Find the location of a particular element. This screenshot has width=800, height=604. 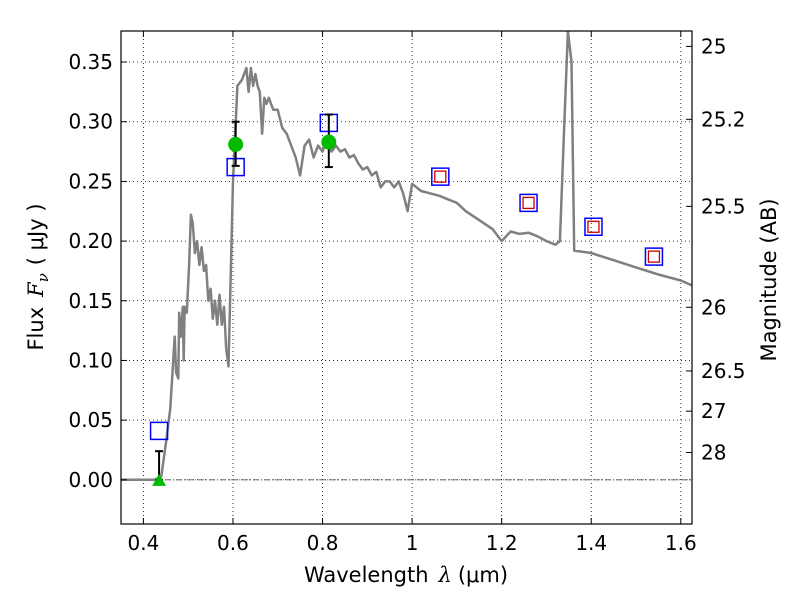

y-tick-label: 0.15 is located at coordinates (90, 301).